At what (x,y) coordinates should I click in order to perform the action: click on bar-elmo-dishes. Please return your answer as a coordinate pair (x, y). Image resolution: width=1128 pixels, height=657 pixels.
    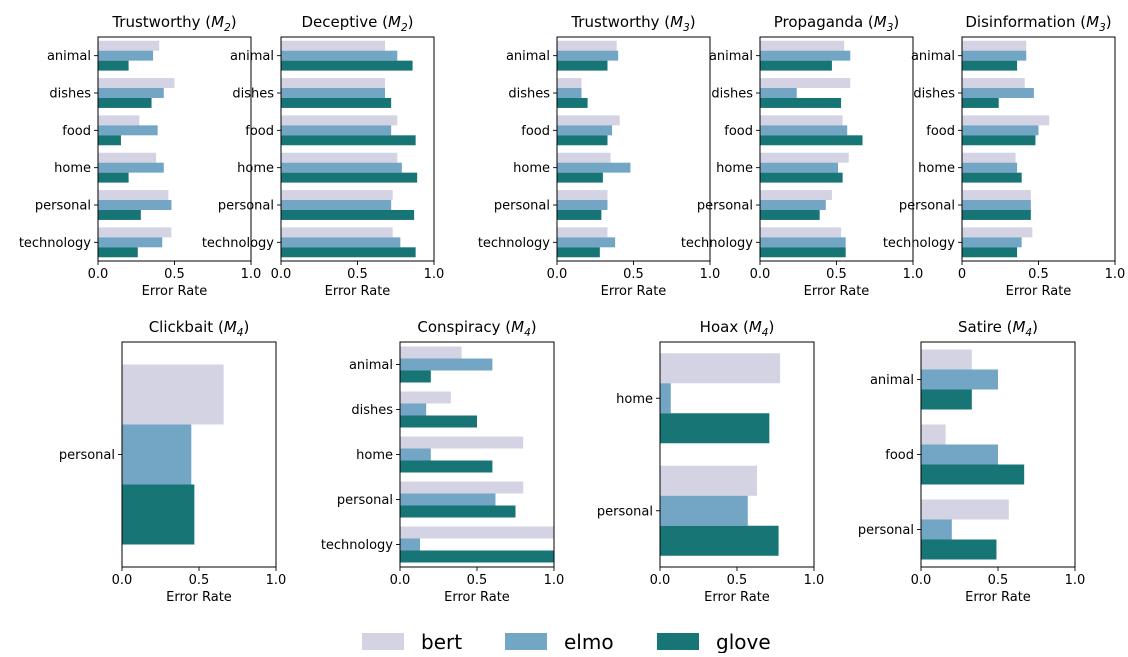
    Looking at the image, I should click on (778, 93).